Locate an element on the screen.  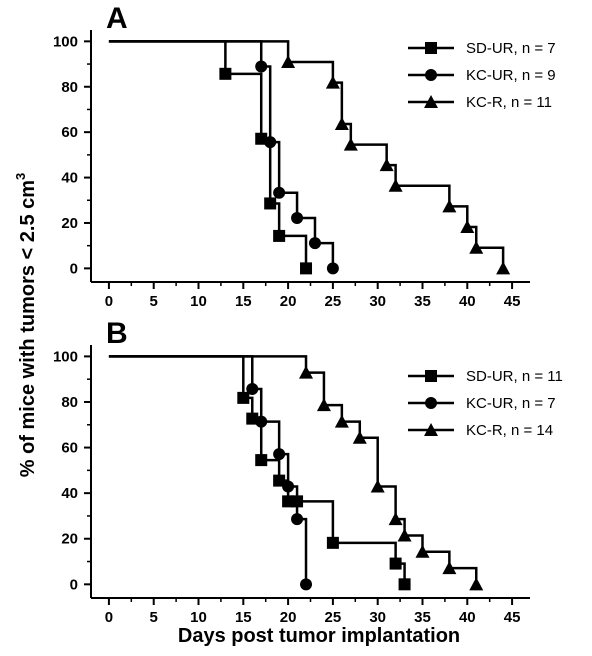
y-axis-title: % of mice with tumors < 2.5 cm3 is located at coordinates (26, 325).